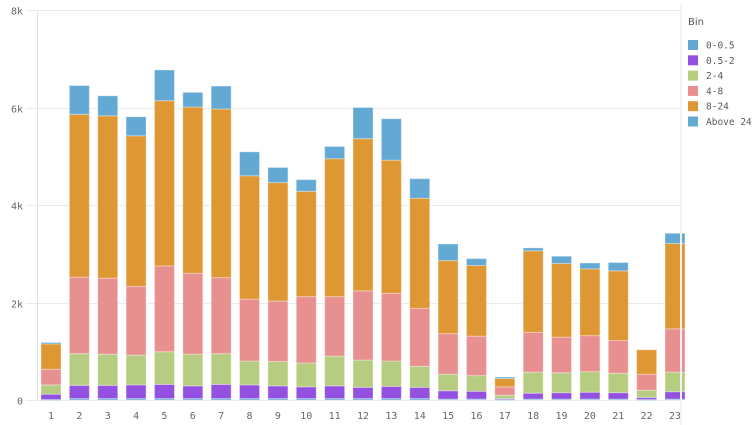 This screenshot has width=754, height=425. I want to click on legend-label: 0-0.5, so click(720, 46).